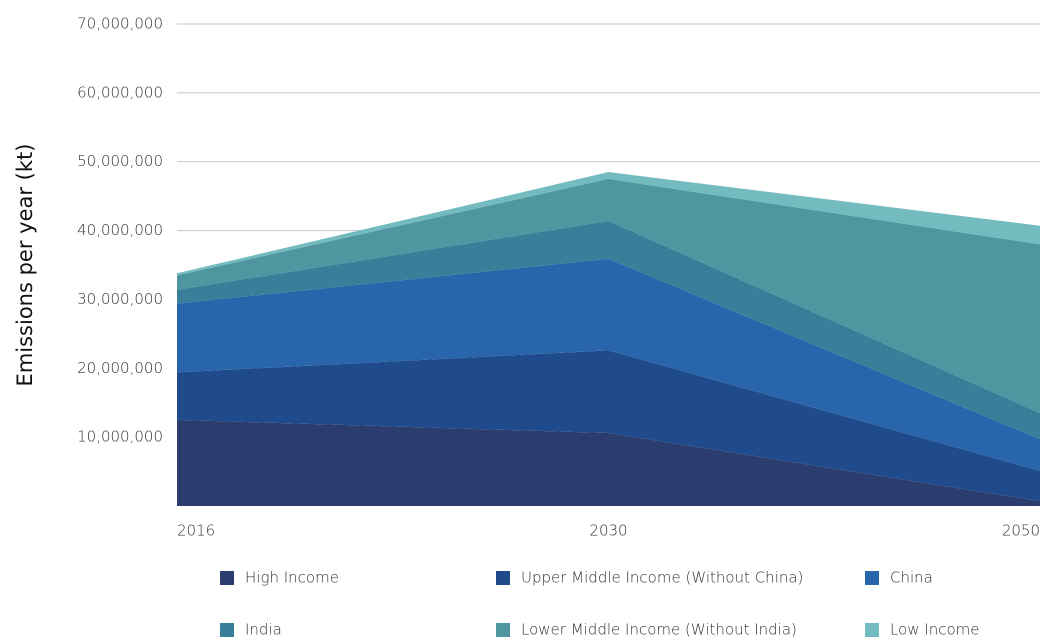 This screenshot has height=642, width=1040. What do you see at coordinates (120, 299) in the screenshot?
I see `y-tick-label: 30,000,000` at bounding box center [120, 299].